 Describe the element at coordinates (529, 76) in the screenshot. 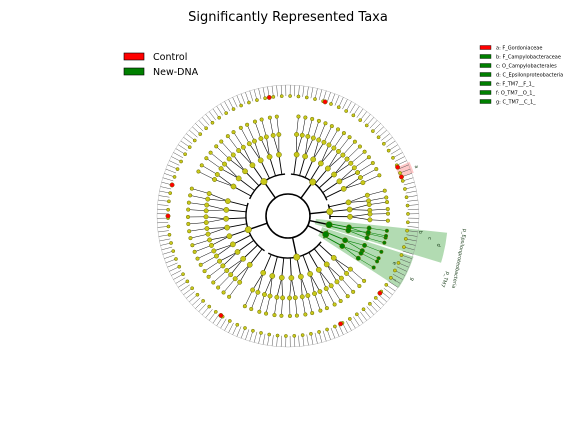

I see `taxa-label-d: d: C_Epsilonproteobacteria` at that location.